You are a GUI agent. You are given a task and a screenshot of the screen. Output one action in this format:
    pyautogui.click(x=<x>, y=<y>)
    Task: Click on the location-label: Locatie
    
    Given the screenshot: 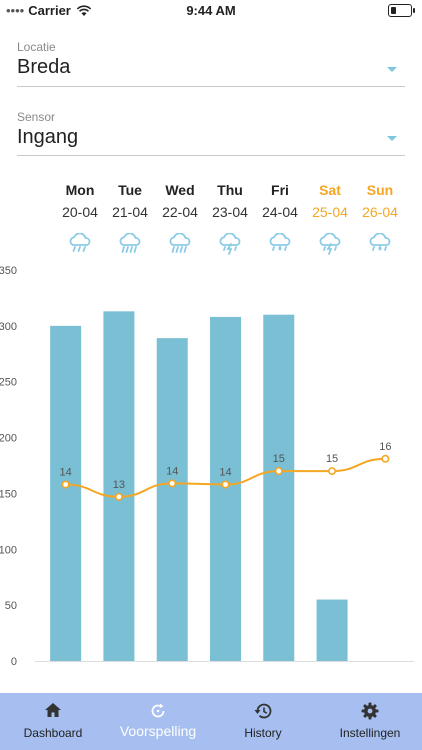 What is the action you would take?
    pyautogui.click(x=36, y=47)
    